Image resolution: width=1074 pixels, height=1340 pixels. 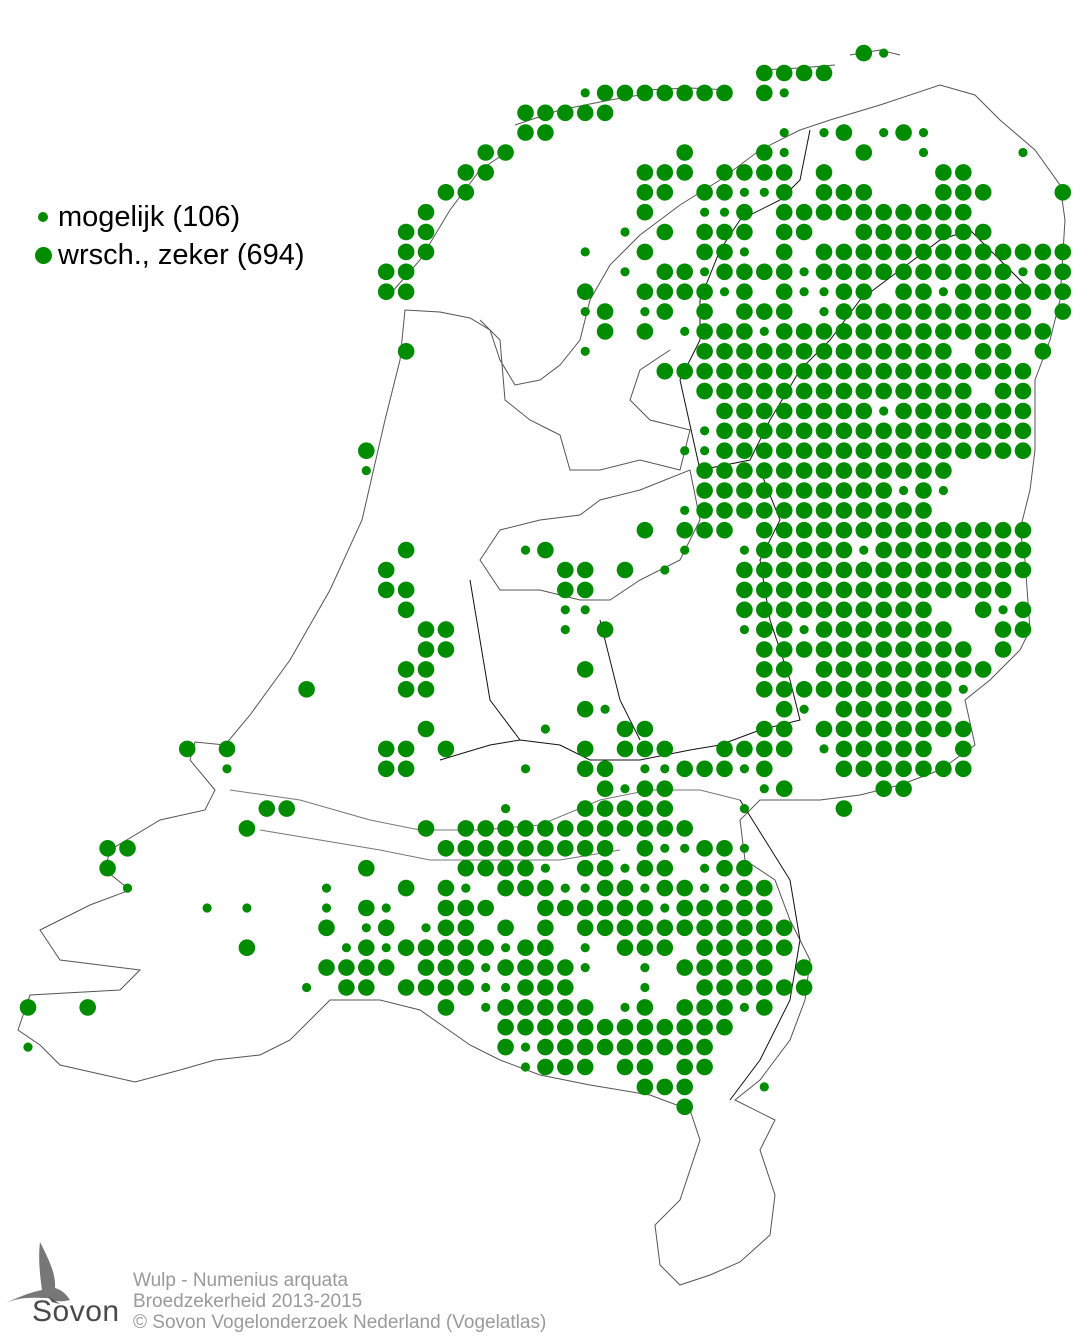 I want to click on sovon-logo-text: Sovon, so click(x=76, y=1311).